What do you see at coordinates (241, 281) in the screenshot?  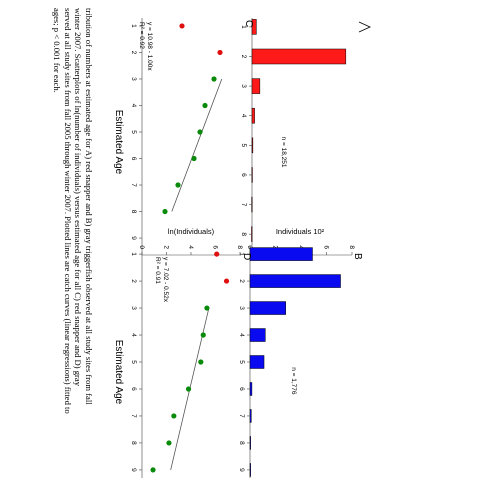 I see `tick-label-B: 2` at bounding box center [241, 281].